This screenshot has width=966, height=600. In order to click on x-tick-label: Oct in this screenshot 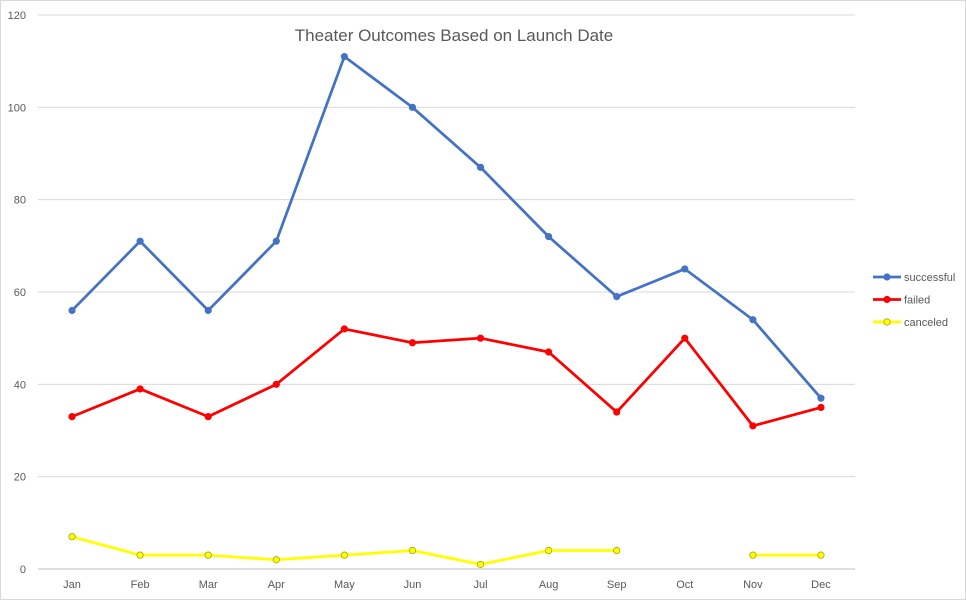, I will do `click(684, 585)`.